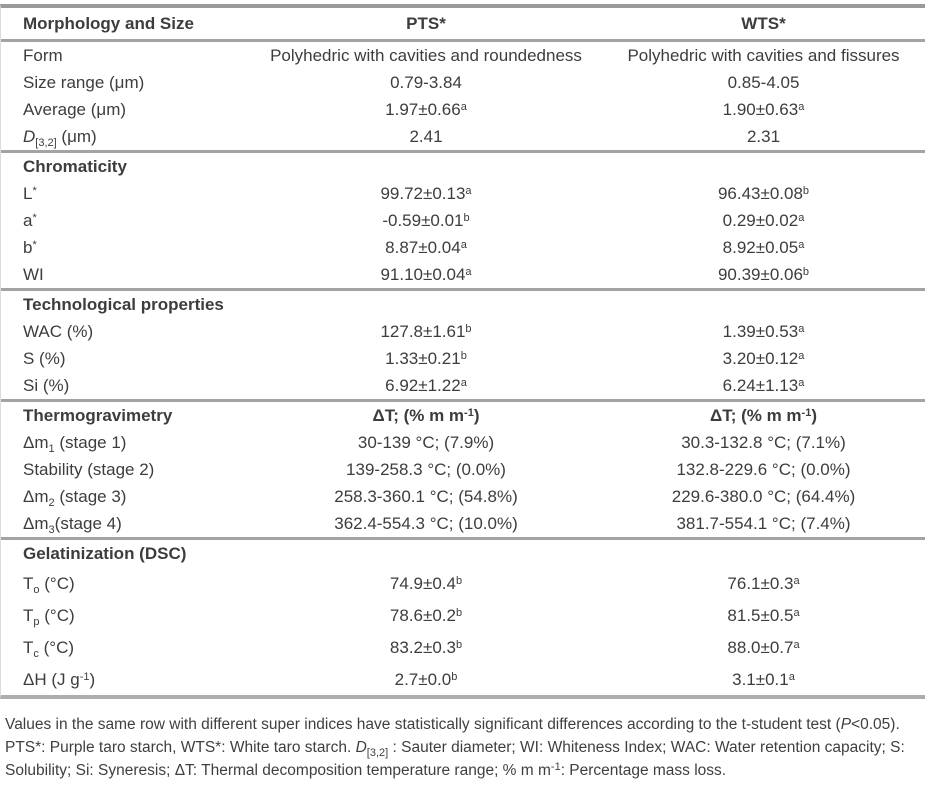 Image resolution: width=925 pixels, height=786 pixels. I want to click on pts-value: 362.4-554.3 °C; (10.0%), so click(426, 523).